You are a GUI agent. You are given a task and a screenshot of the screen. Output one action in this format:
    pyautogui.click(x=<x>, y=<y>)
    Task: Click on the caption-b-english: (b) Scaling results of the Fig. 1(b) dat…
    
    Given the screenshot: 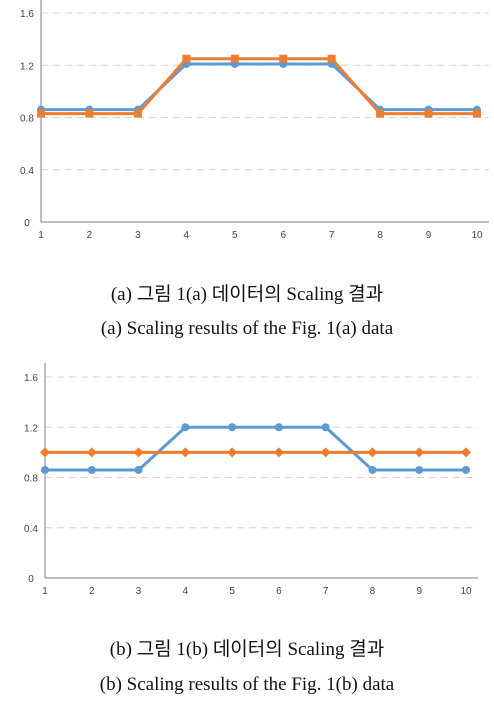 What is the action you would take?
    pyautogui.click(x=247, y=684)
    